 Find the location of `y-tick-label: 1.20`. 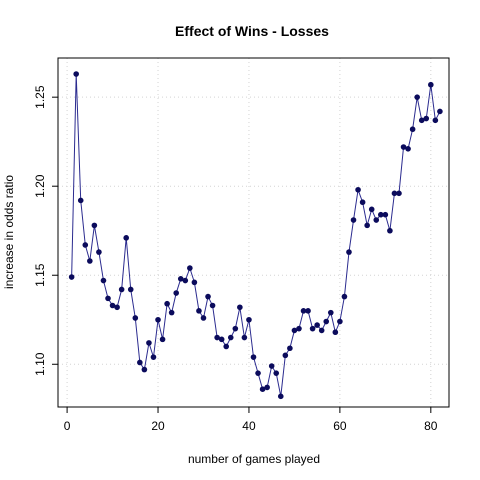

y-tick-label: 1.20 is located at coordinates (40, 186).